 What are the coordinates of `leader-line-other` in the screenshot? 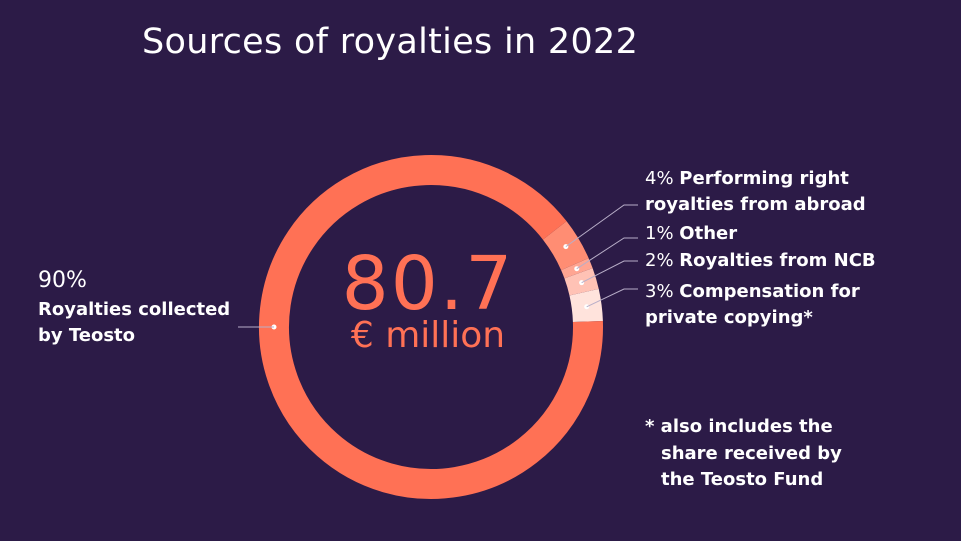 It's located at (607, 253).